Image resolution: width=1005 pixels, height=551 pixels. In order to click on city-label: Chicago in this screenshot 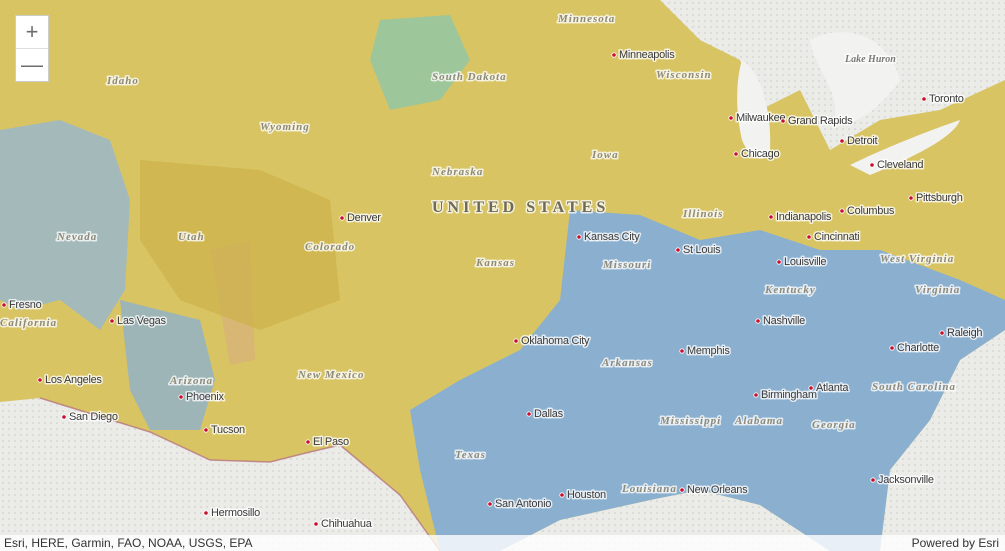, I will do `click(760, 154)`.